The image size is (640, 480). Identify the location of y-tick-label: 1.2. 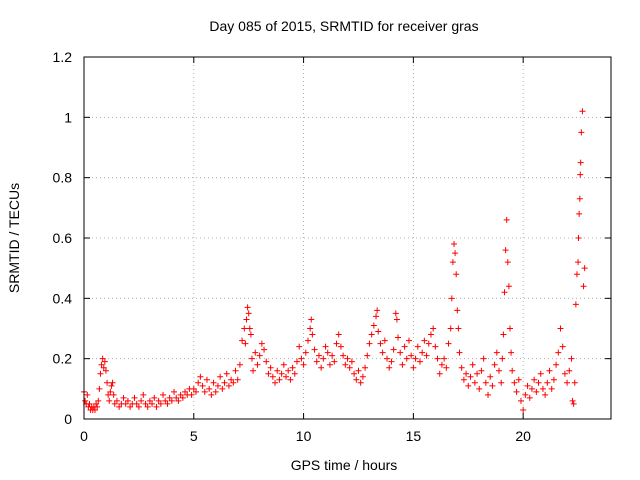
(63, 57).